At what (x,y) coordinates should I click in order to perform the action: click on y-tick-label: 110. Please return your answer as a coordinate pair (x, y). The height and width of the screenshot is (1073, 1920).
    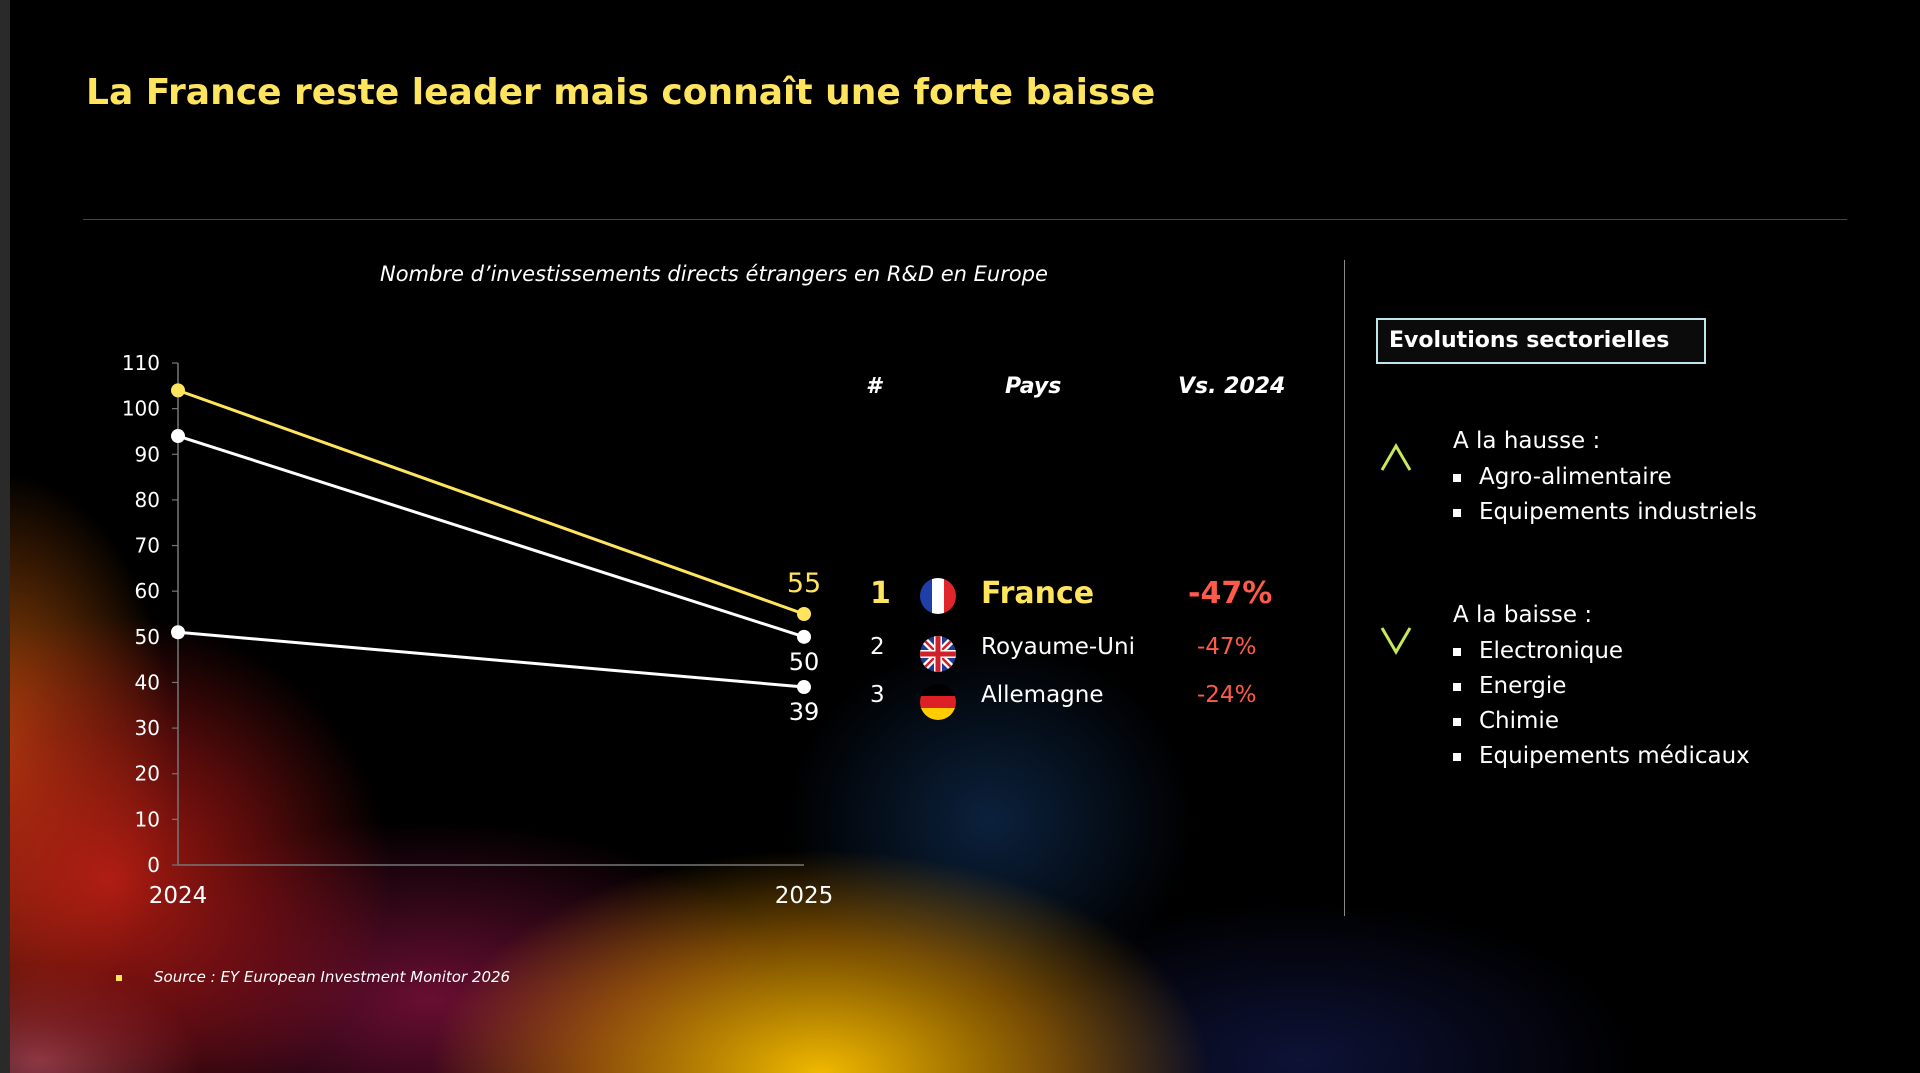
    Looking at the image, I should click on (141, 363).